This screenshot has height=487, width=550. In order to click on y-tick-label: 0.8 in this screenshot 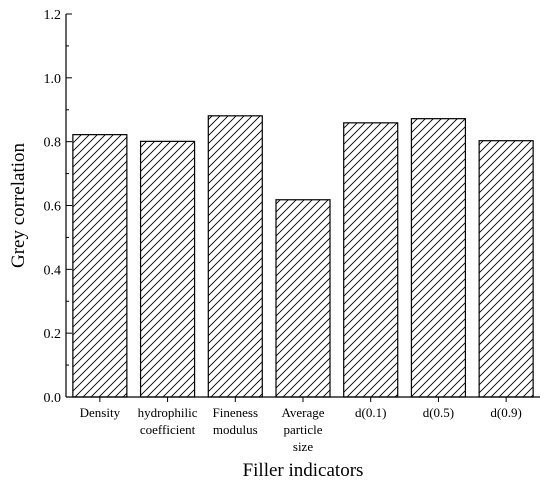, I will do `click(53, 143)`.